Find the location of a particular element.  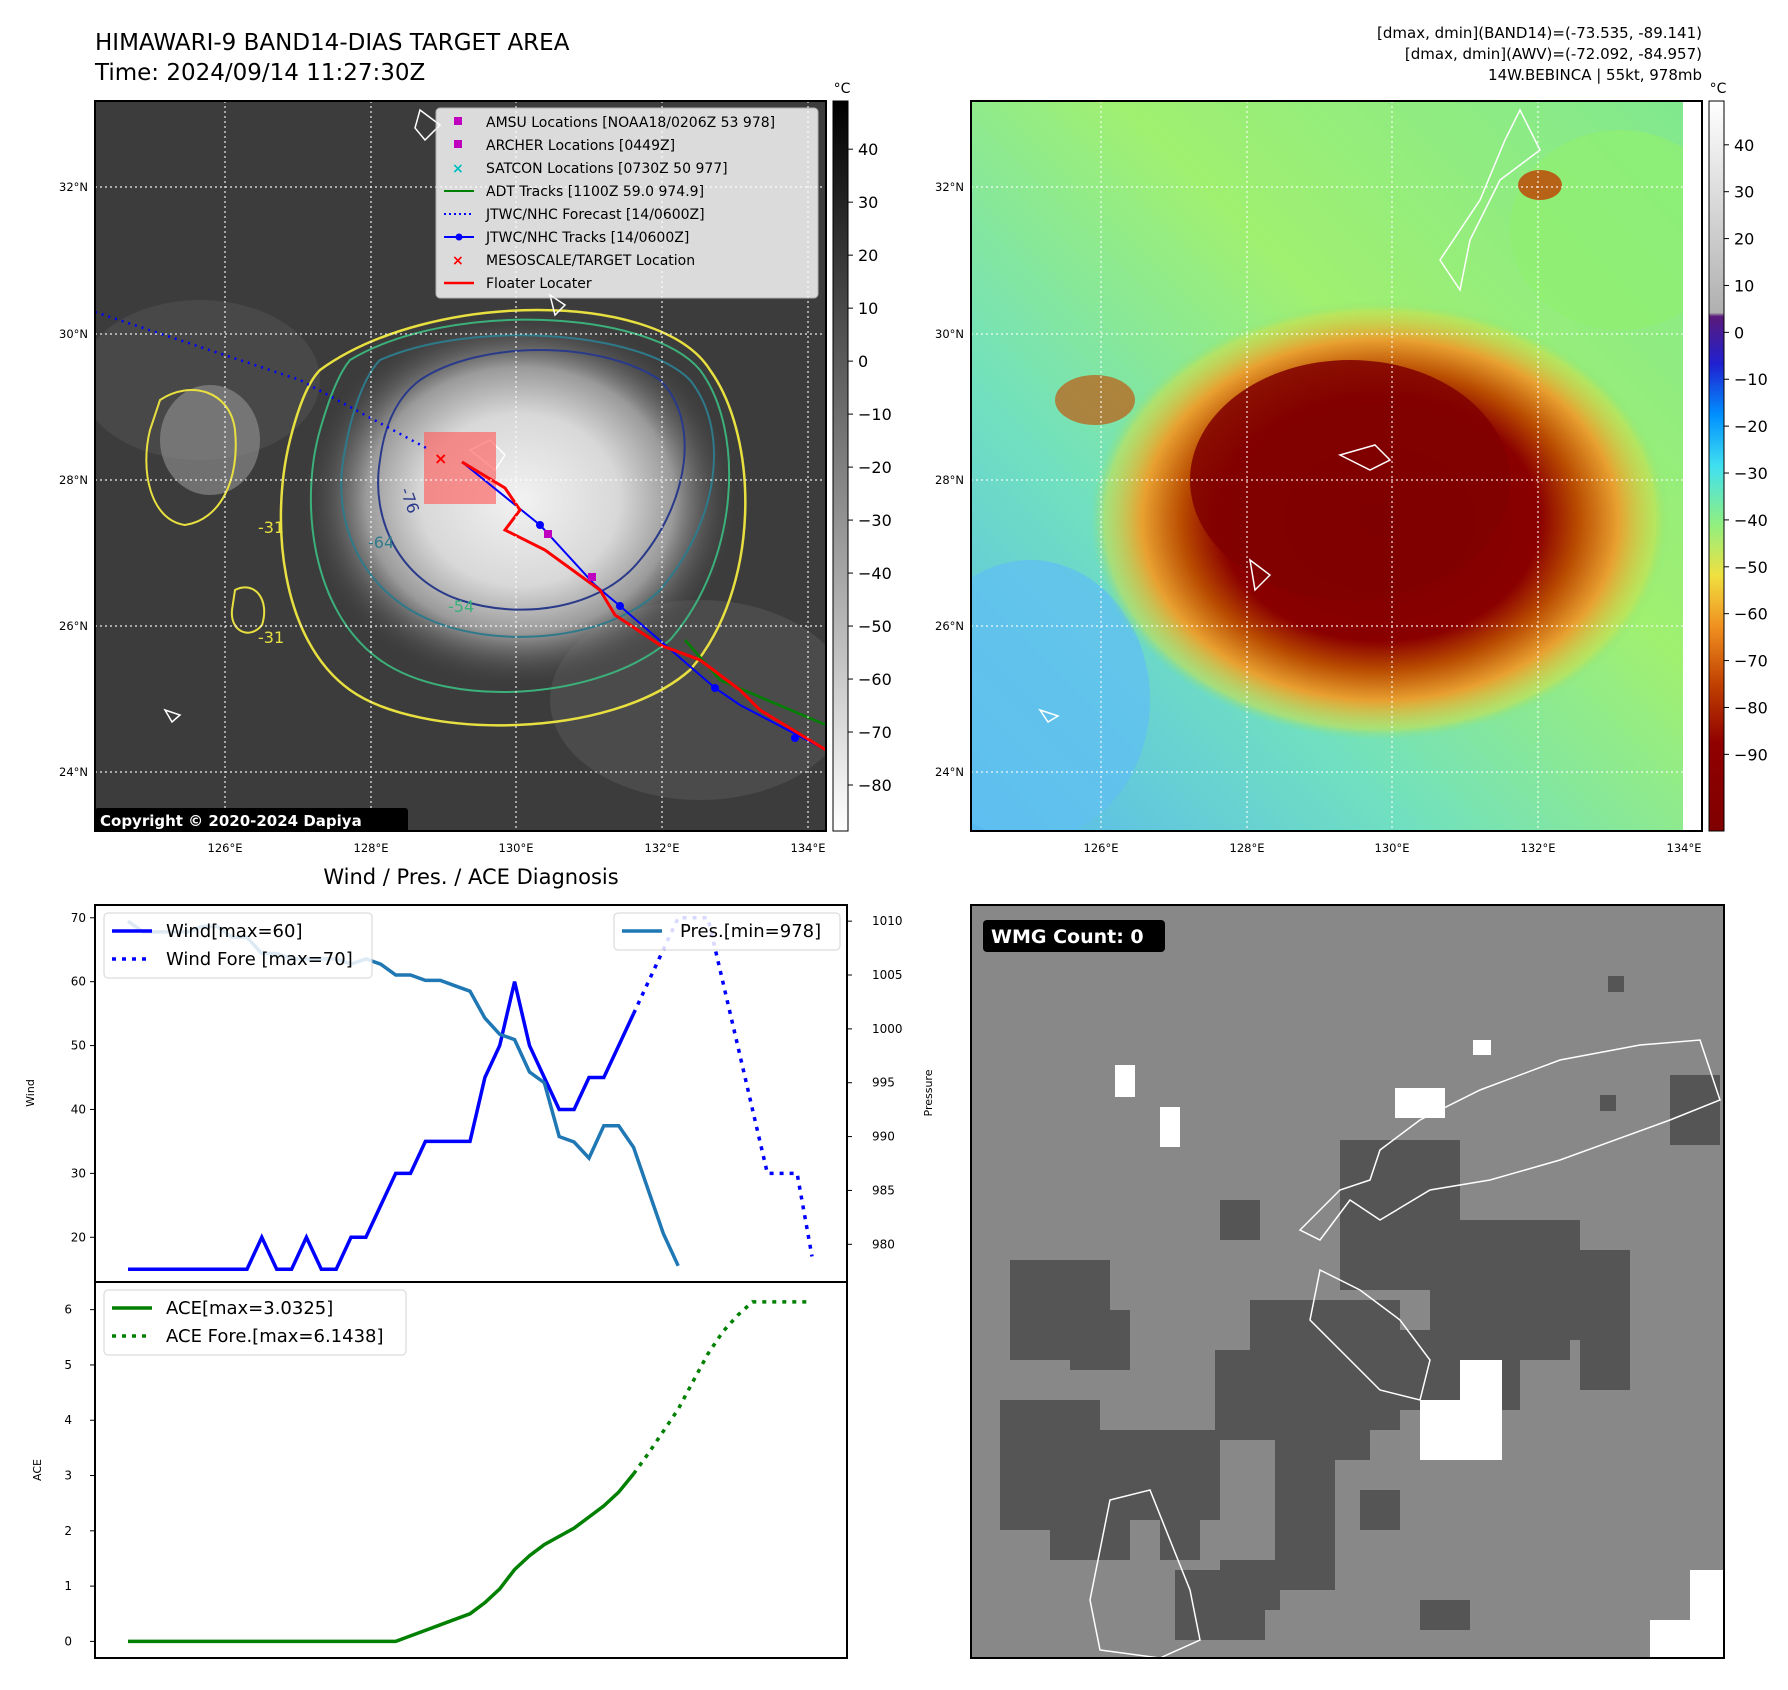

svg-text: 28°N is located at coordinates (73, 480).